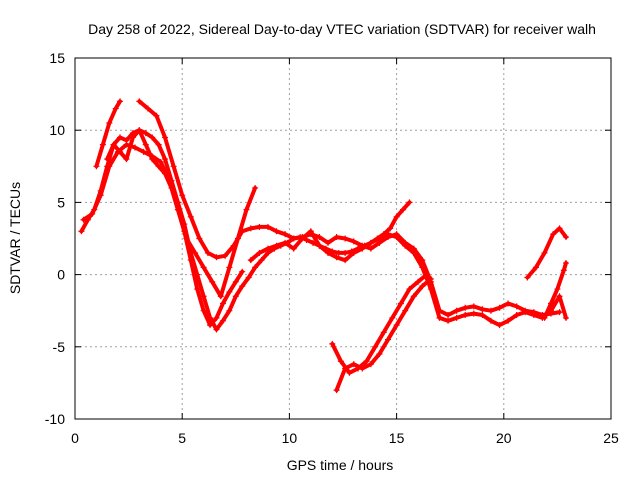  I want to click on x-tick-label: 0, so click(75, 438).